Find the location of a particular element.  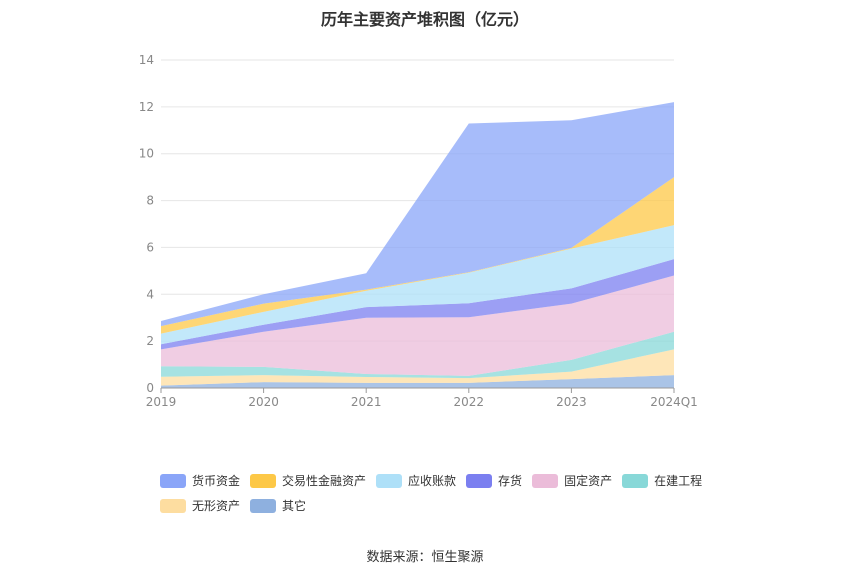

legend-swatch-other is located at coordinates (263, 505).